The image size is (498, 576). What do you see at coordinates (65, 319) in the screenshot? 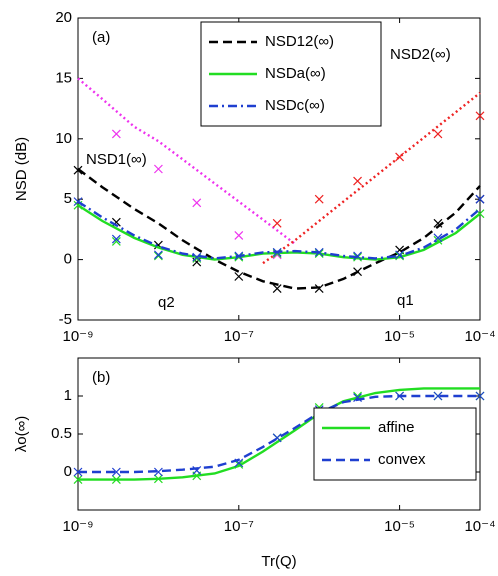
I see `y-tick-label: -5` at bounding box center [65, 319].